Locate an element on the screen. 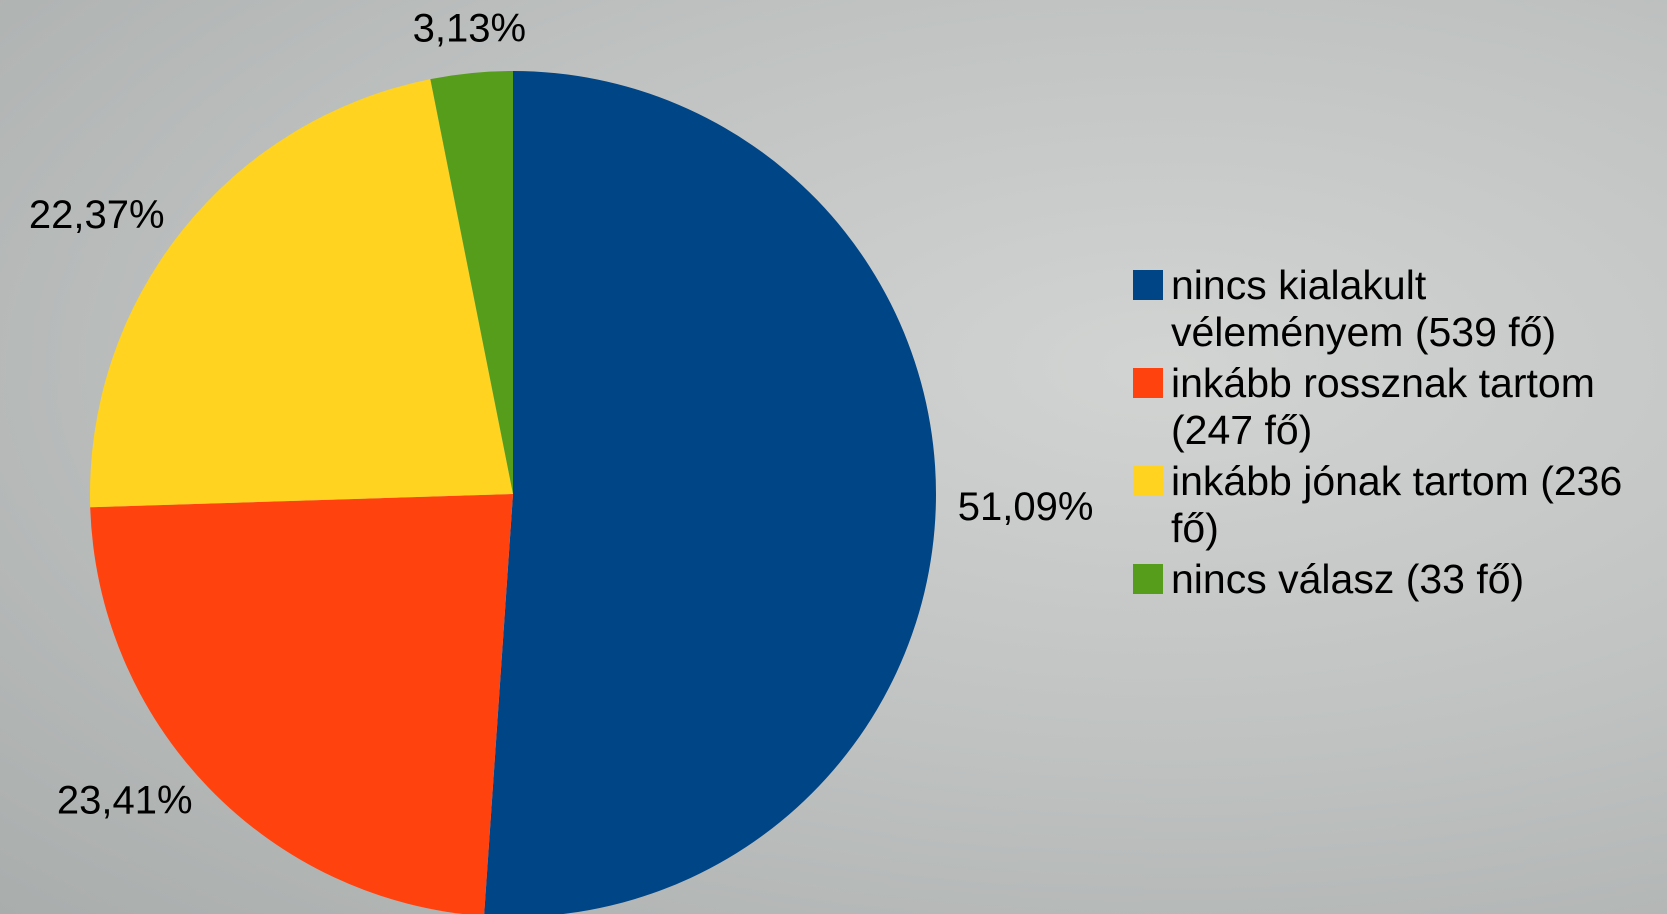 This screenshot has width=1667, height=914. legend-item: nincs kialakult véleményem (539 fő) is located at coordinates (1398, 309).